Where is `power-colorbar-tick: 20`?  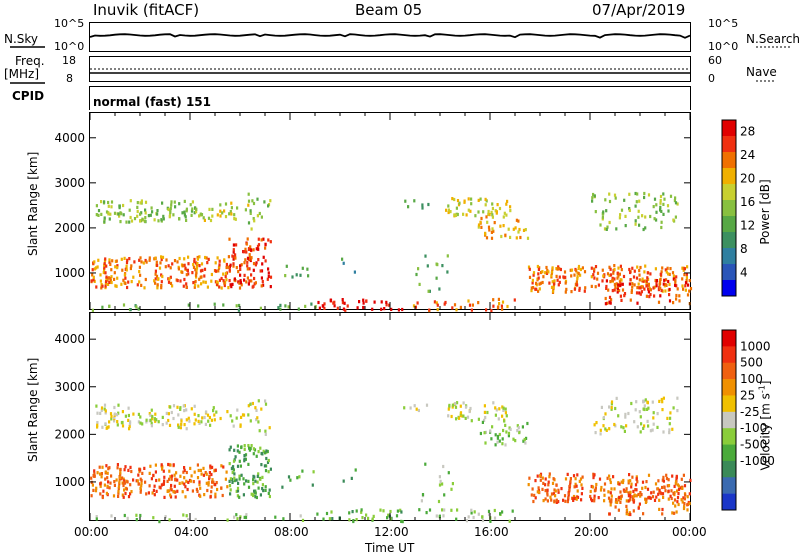
power-colorbar-tick: 20 is located at coordinates (747, 179).